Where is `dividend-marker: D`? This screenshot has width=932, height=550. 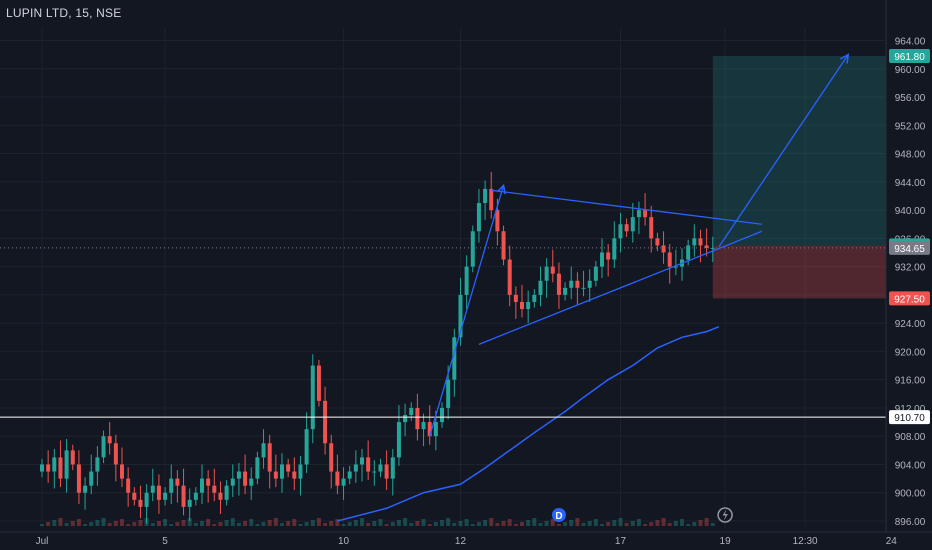 dividend-marker: D is located at coordinates (558, 515).